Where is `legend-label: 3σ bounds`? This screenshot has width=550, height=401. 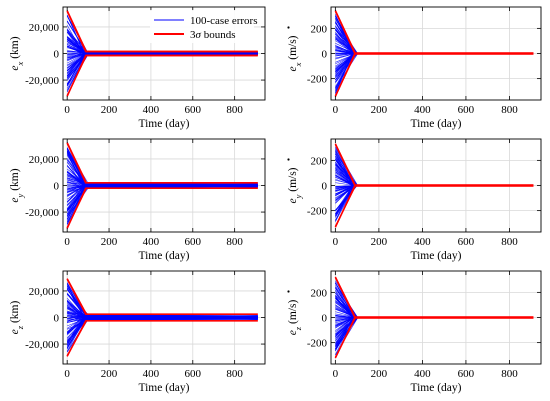
legend-label: 3σ bounds is located at coordinates (212, 35).